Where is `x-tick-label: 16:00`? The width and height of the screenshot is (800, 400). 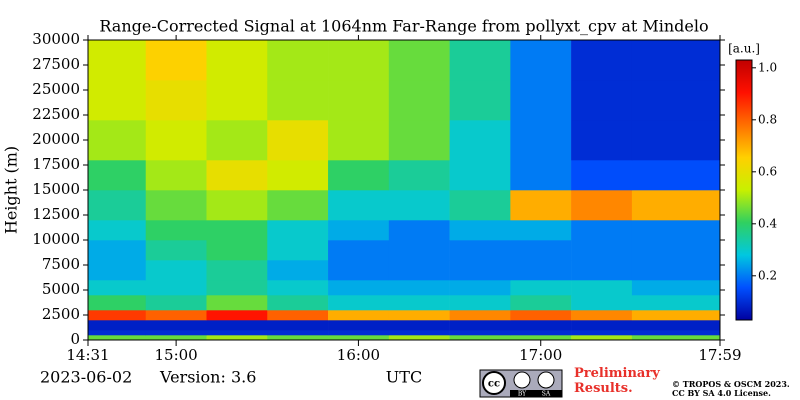 x-tick-label: 16:00 is located at coordinates (358, 355).